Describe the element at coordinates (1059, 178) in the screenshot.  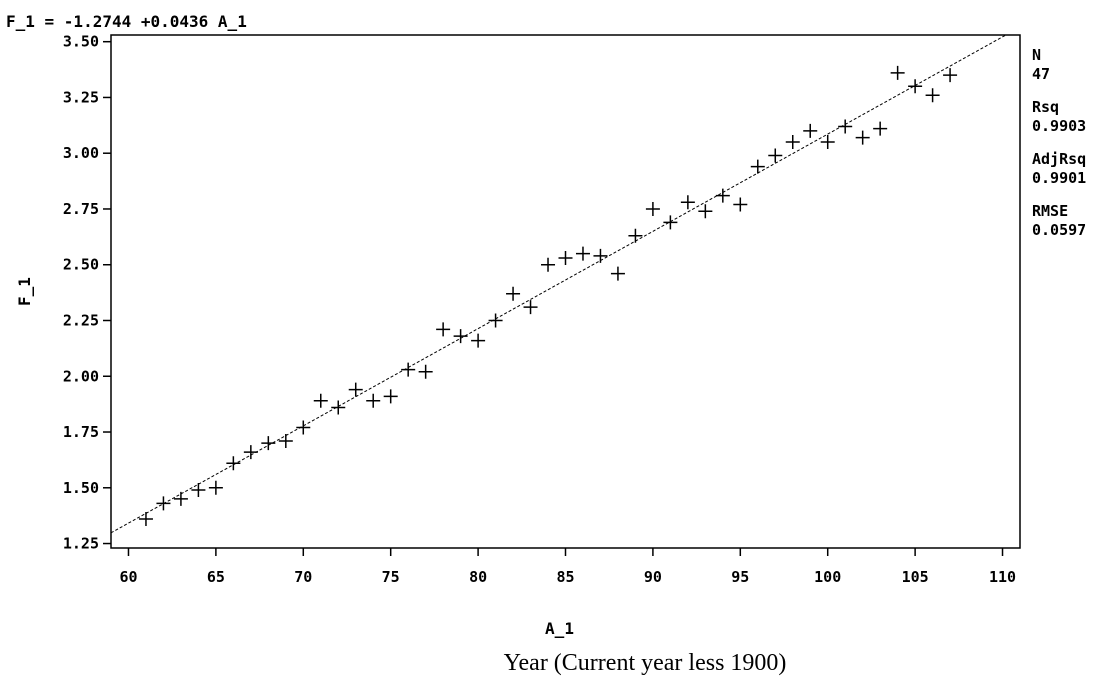
I see `stat-value: 0.9901` at that location.